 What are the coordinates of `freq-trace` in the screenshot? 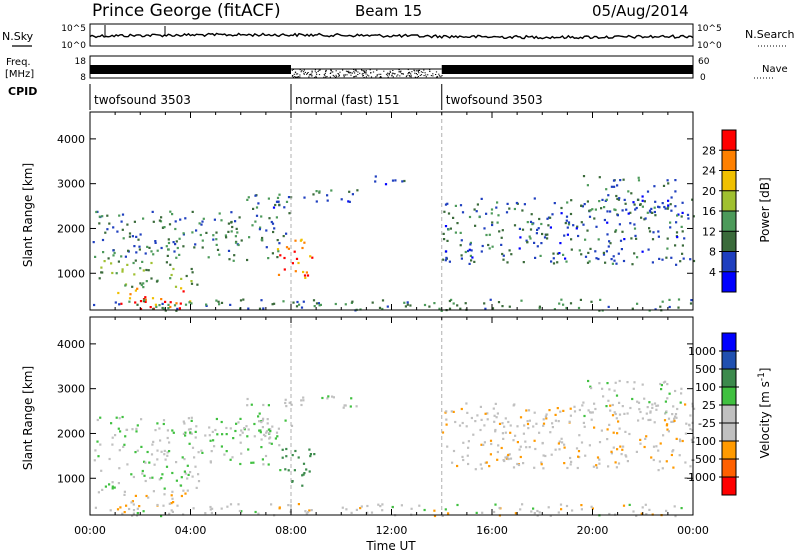 It's located at (391, 71).